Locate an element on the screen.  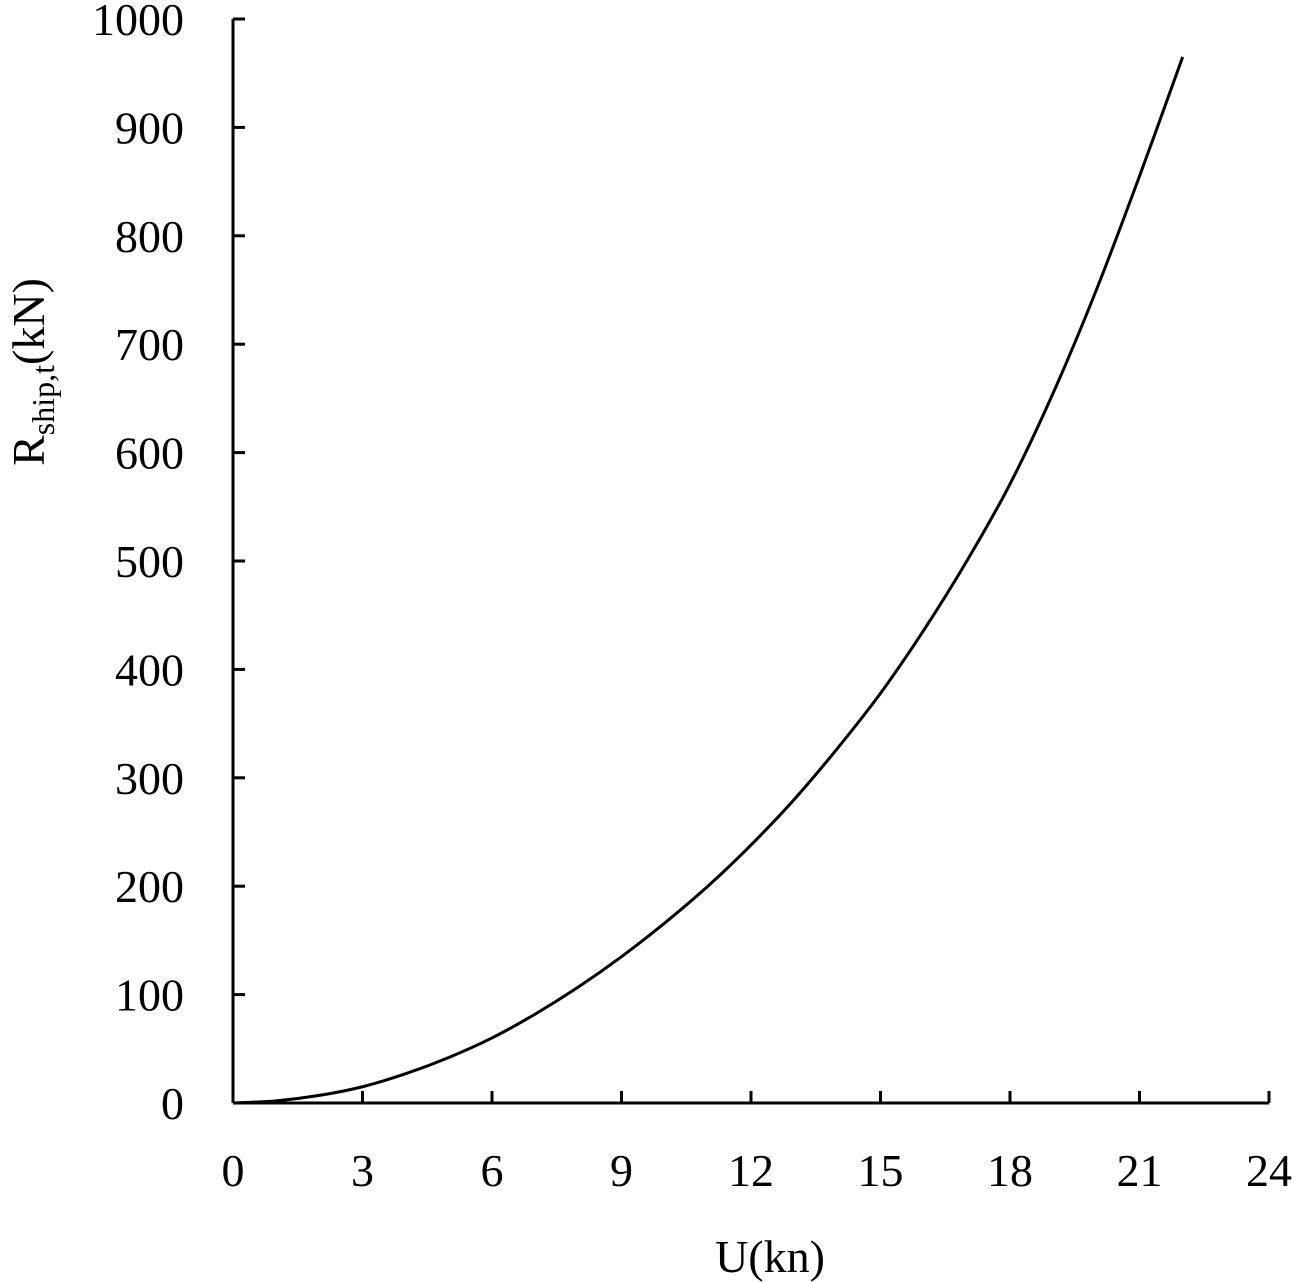
x-tick-label: 9 is located at coordinates (621, 1170).